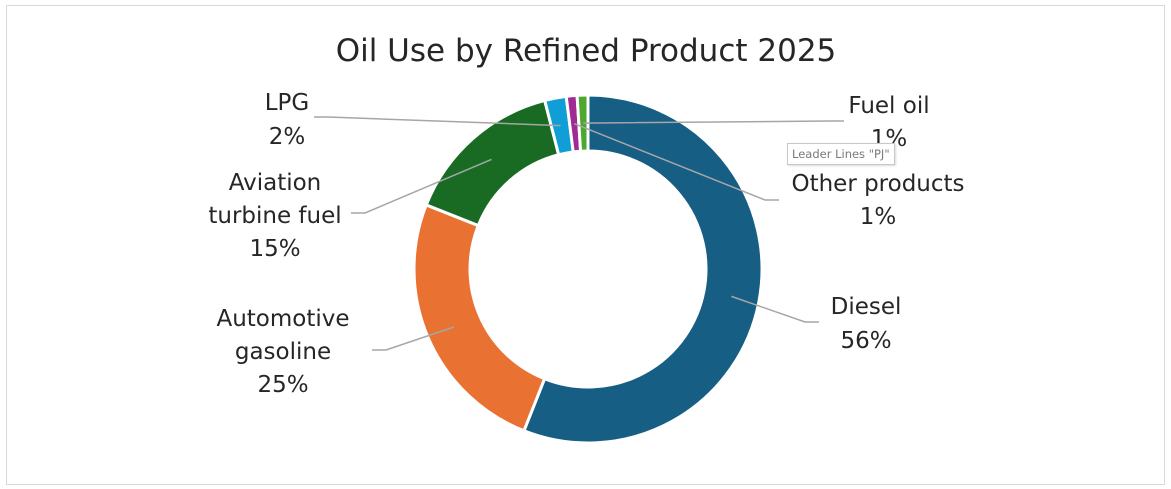 Image resolution: width=1171 pixels, height=489 pixels. I want to click on leader-line-aviation-turbine-fuel, so click(421, 186).